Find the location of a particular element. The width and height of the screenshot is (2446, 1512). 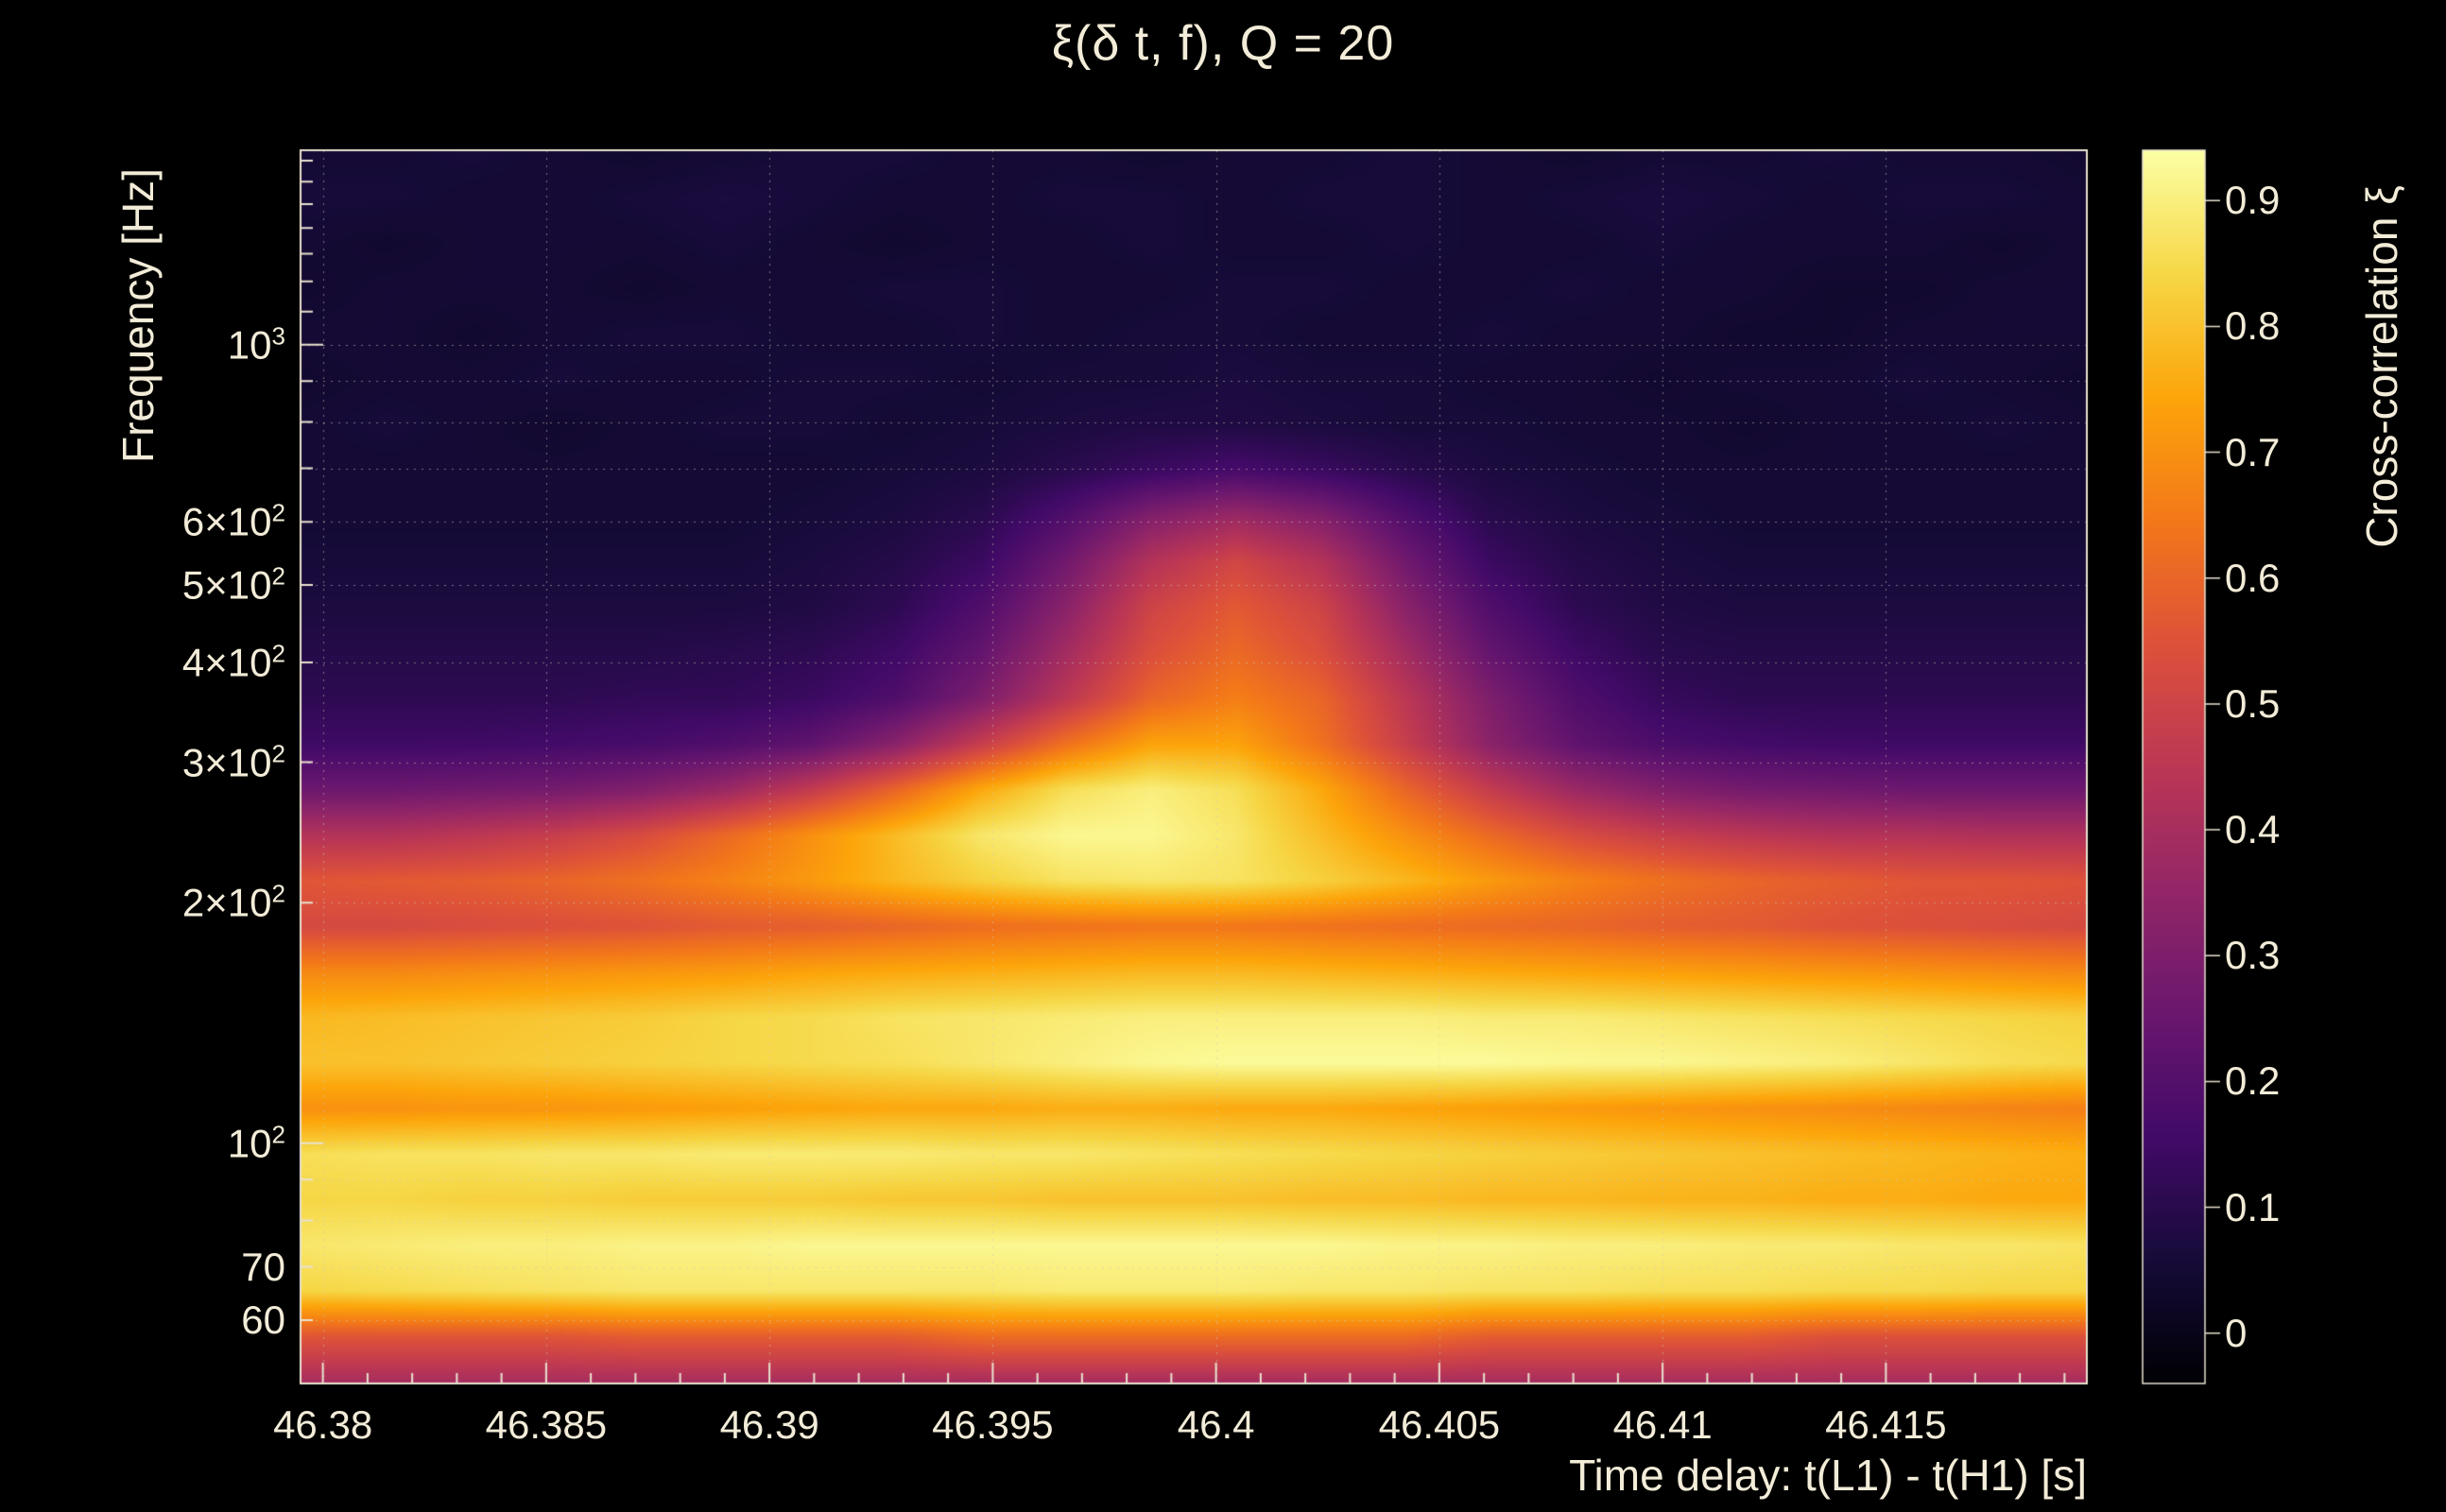

plot-title: ξ(δ t, f), Q = 20 is located at coordinates (1223, 43).